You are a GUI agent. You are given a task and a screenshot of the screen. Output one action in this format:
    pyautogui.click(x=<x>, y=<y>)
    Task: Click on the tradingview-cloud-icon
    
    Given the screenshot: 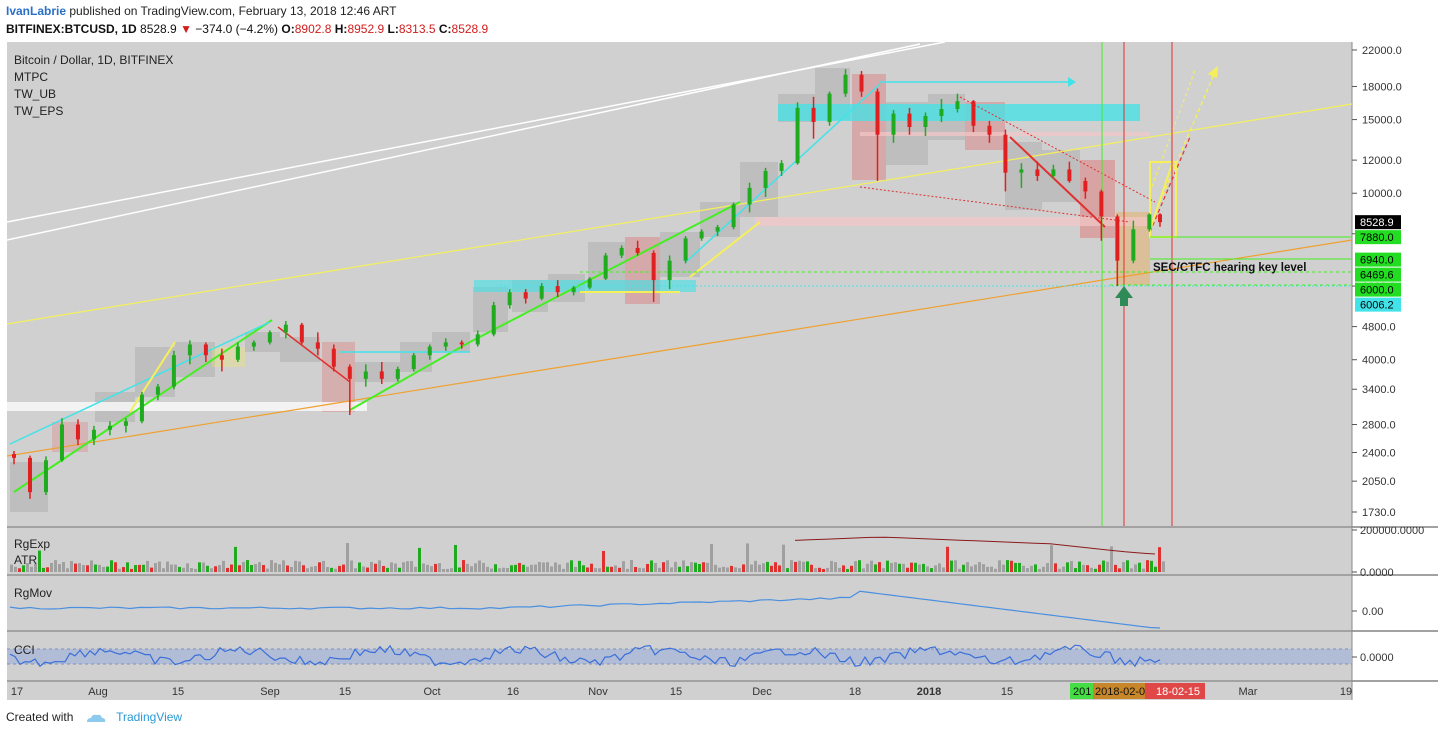 What is the action you would take?
    pyautogui.click(x=95, y=718)
    